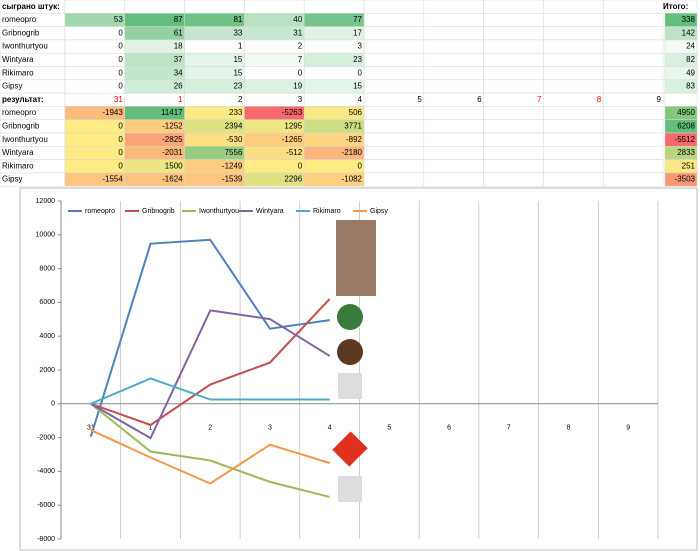 This screenshot has width=700, height=551. What do you see at coordinates (379, 211) in the screenshot?
I see `legend-label: Gipsy` at bounding box center [379, 211].